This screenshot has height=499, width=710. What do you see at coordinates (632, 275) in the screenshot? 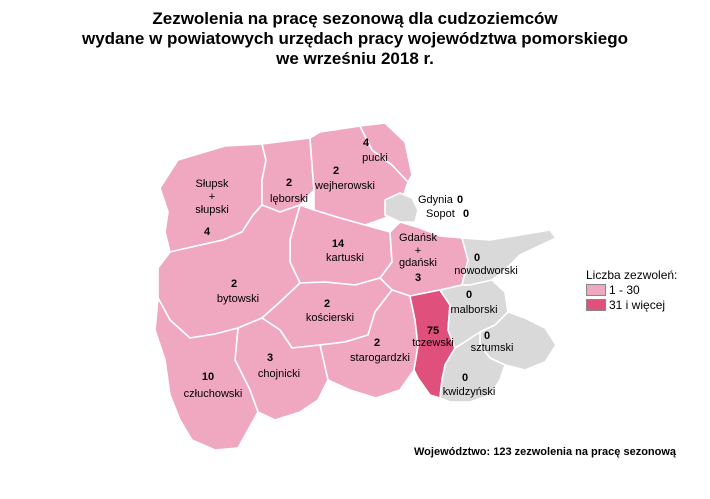
I see `legend-title: Liczba zezwoleń:` at bounding box center [632, 275].